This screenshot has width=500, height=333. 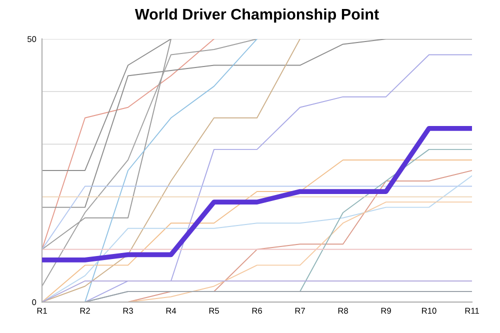 I want to click on x-tick-label: R9, so click(x=386, y=311).